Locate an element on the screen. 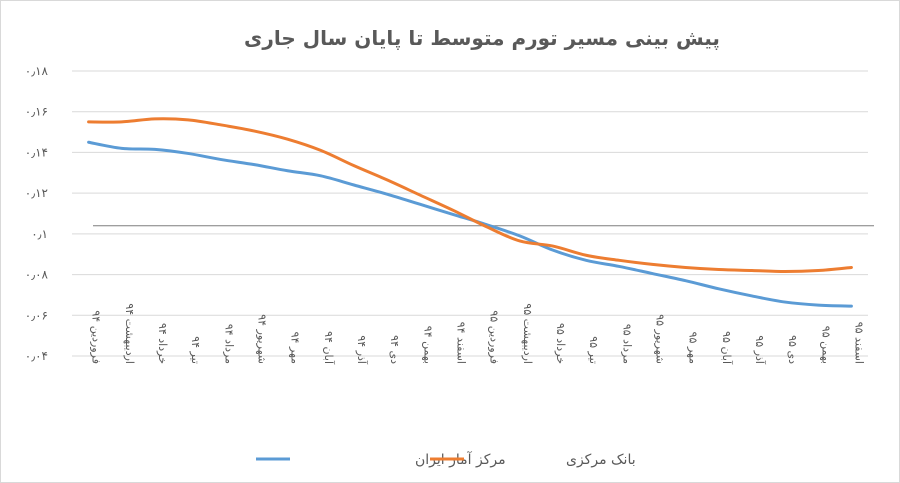 Image resolution: width=900 pixels, height=483 pixels. x-tick-label: بهمن ۹۵ is located at coordinates (825, 345).